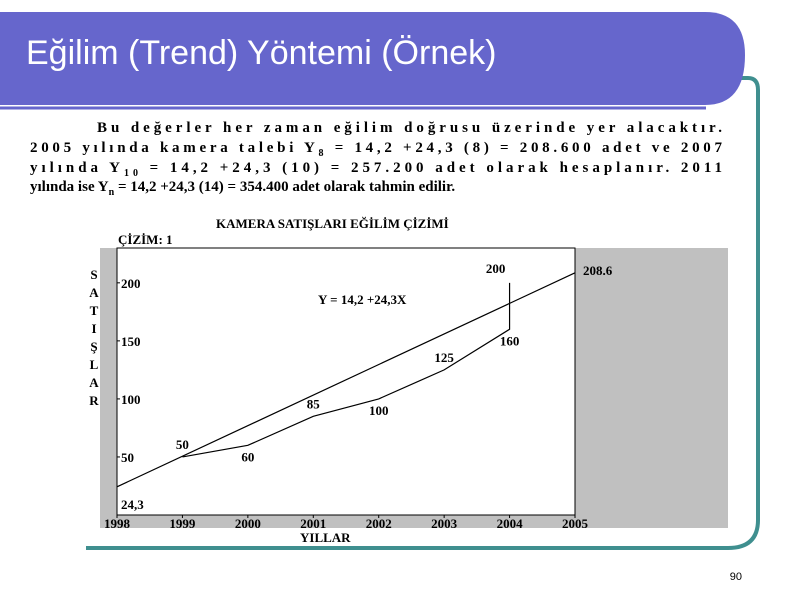 The width and height of the screenshot is (800, 600). Describe the element at coordinates (75, 168) in the screenshot. I see `text-segment: yılında Y` at that location.